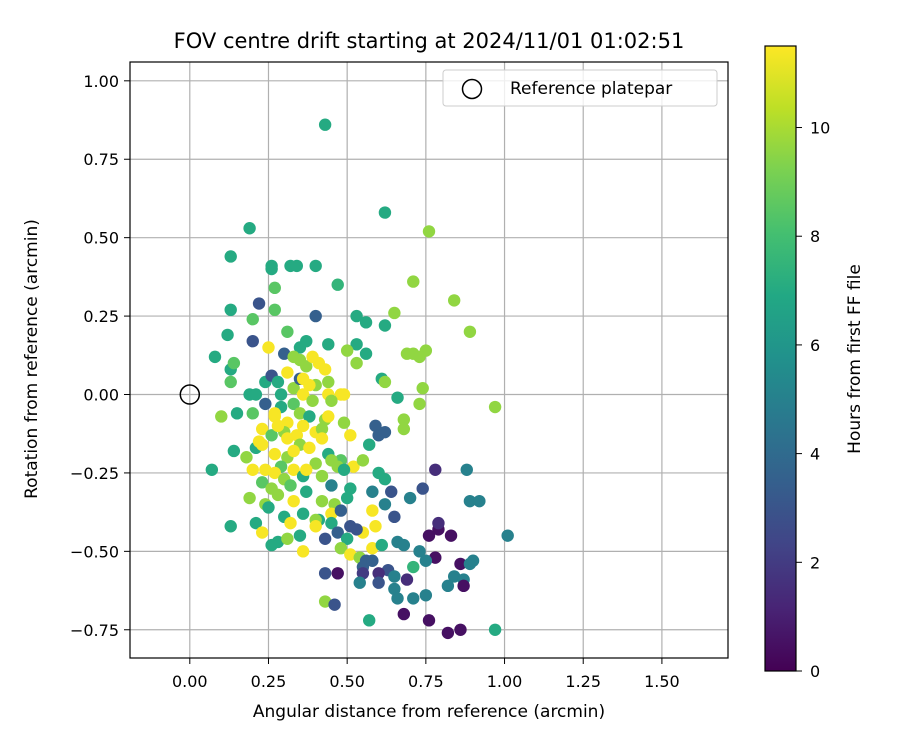 The height and width of the screenshot is (750, 900). Describe the element at coordinates (662, 681) in the screenshot. I see `x-tick-label: 1.50` at that location.